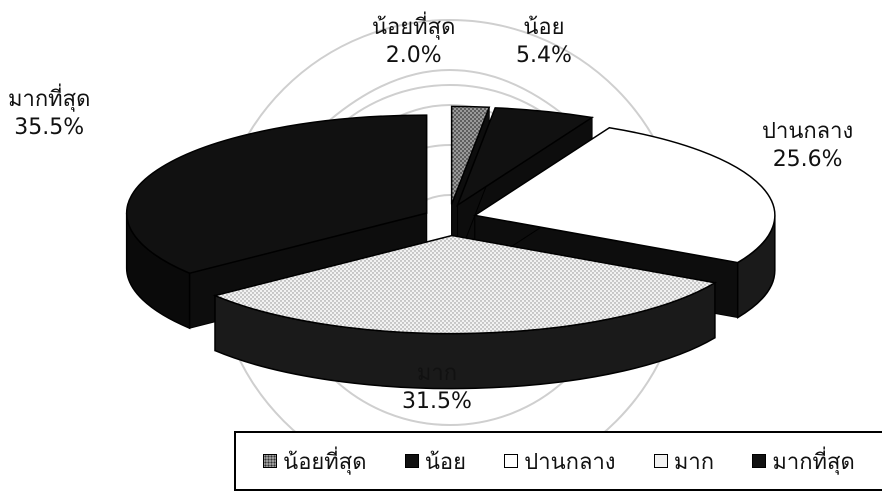 The height and width of the screenshot is (496, 882). What do you see at coordinates (49, 113) in the screenshot?
I see `label-slice-4: มากที่สุด 35.5%` at bounding box center [49, 113].